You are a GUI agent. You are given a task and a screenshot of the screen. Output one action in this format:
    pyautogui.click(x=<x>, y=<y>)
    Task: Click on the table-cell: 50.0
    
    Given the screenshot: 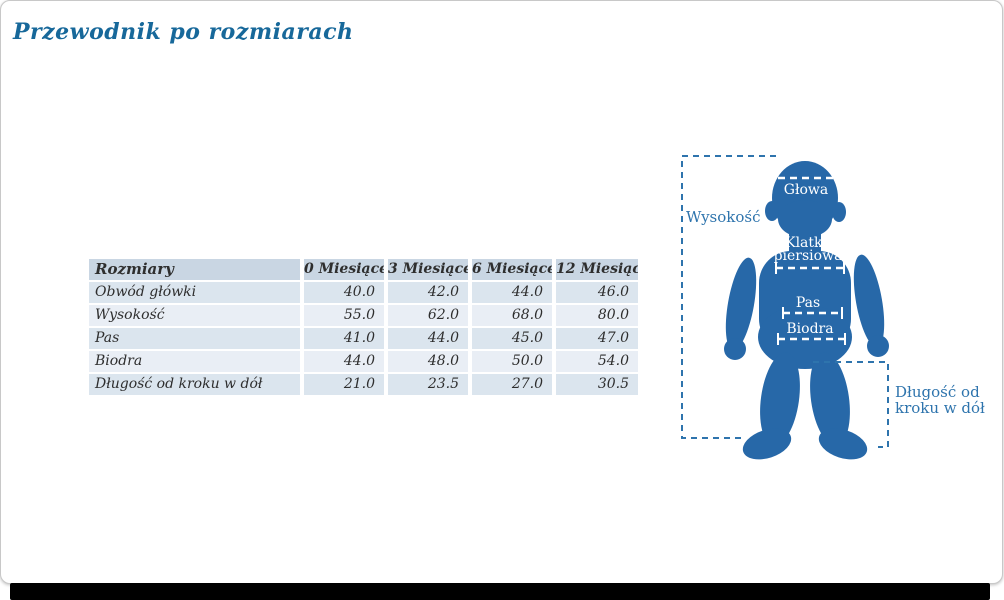 What is the action you would take?
    pyautogui.click(x=512, y=361)
    